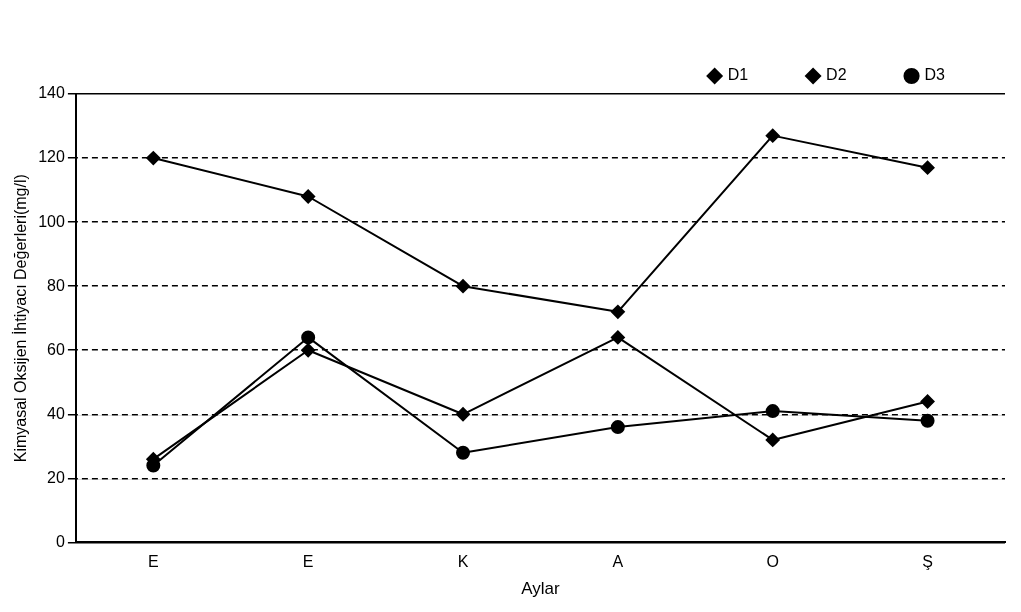 The height and width of the screenshot is (612, 1021). Describe the element at coordinates (927, 562) in the screenshot. I see `x-tick-label: Ş` at that location.